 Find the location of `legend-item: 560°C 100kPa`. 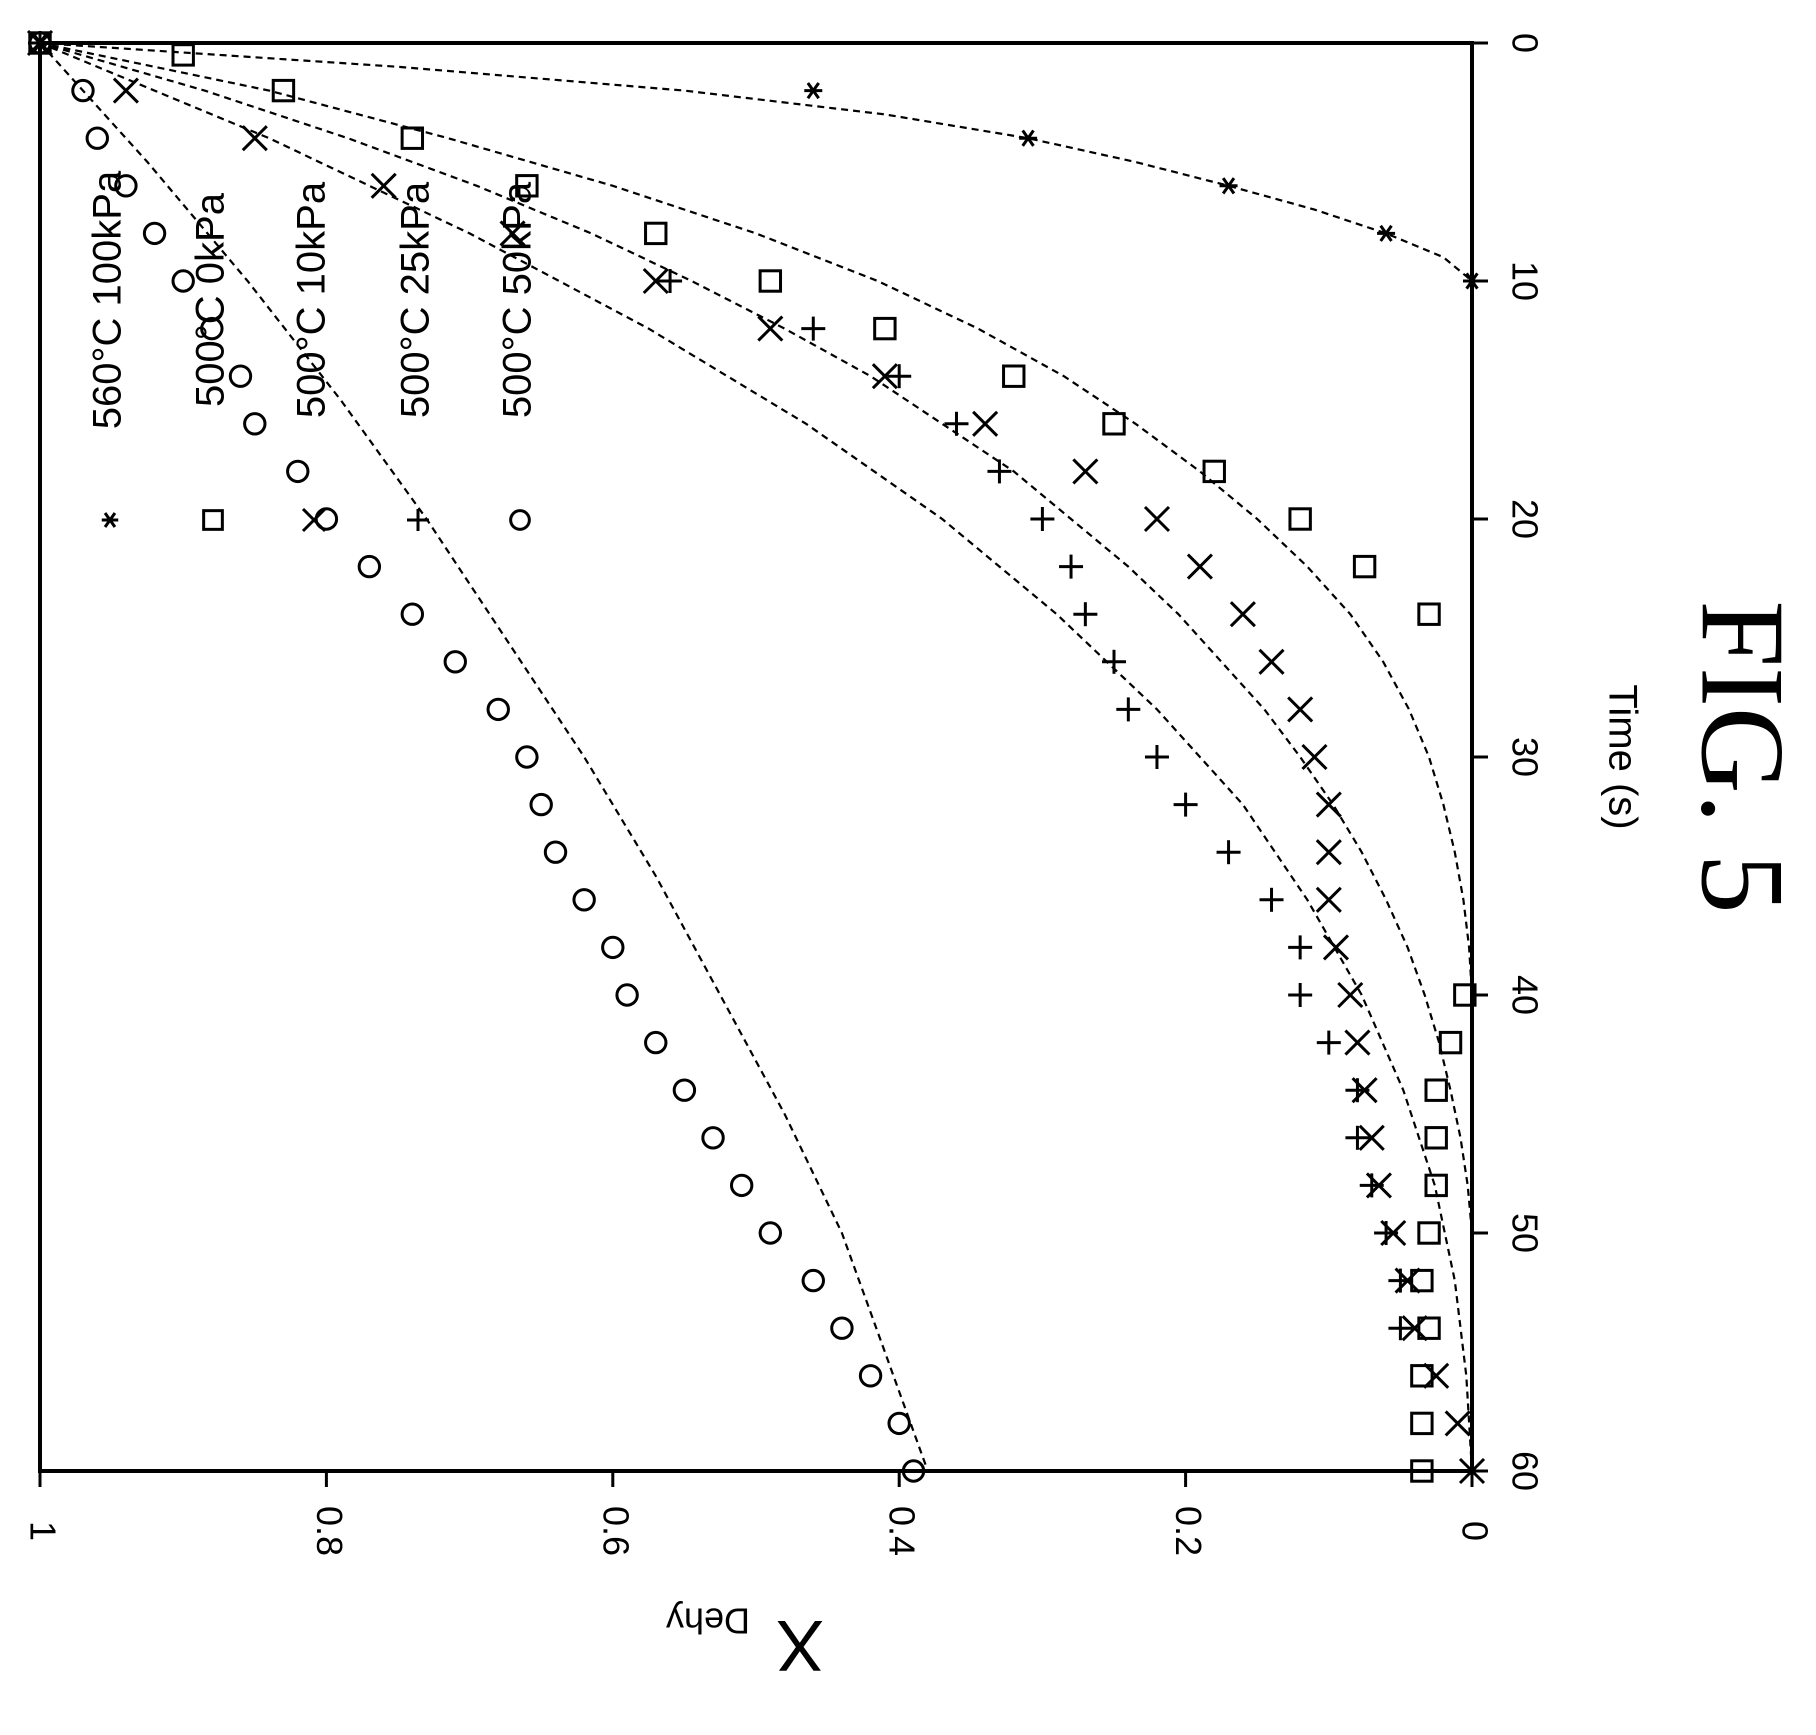

legend-item: 560°C 100kPa is located at coordinates (108, 349).